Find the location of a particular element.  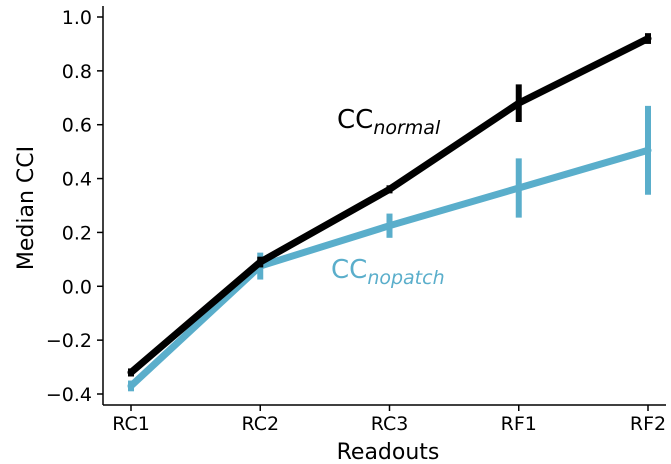

y-tick-label: −0.2 is located at coordinates (69, 341).